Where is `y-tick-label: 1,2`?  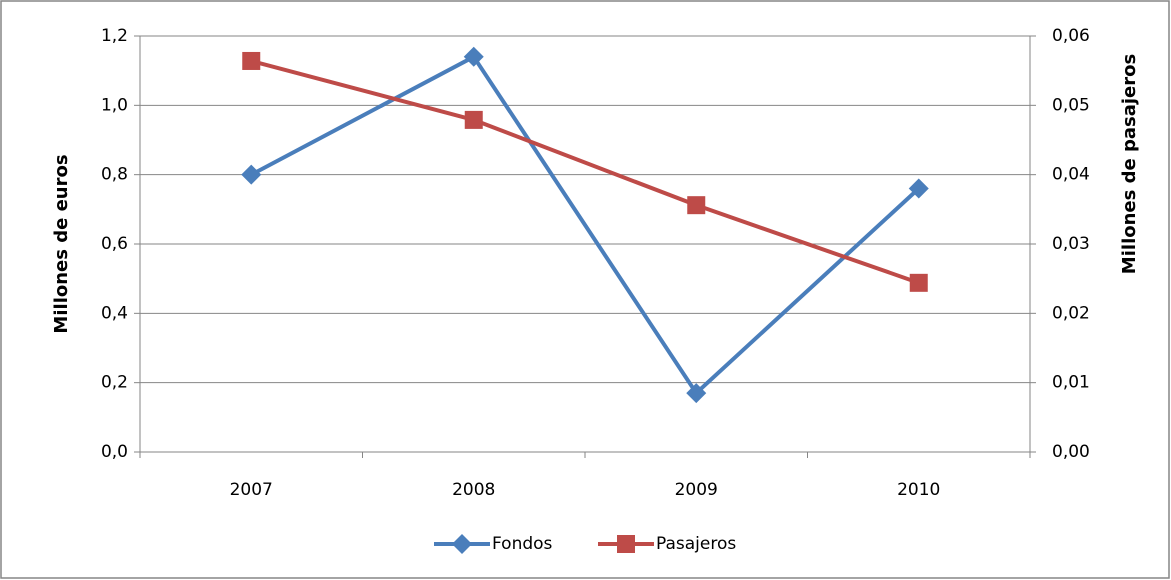 y-tick-label: 1,2 is located at coordinates (114, 36).